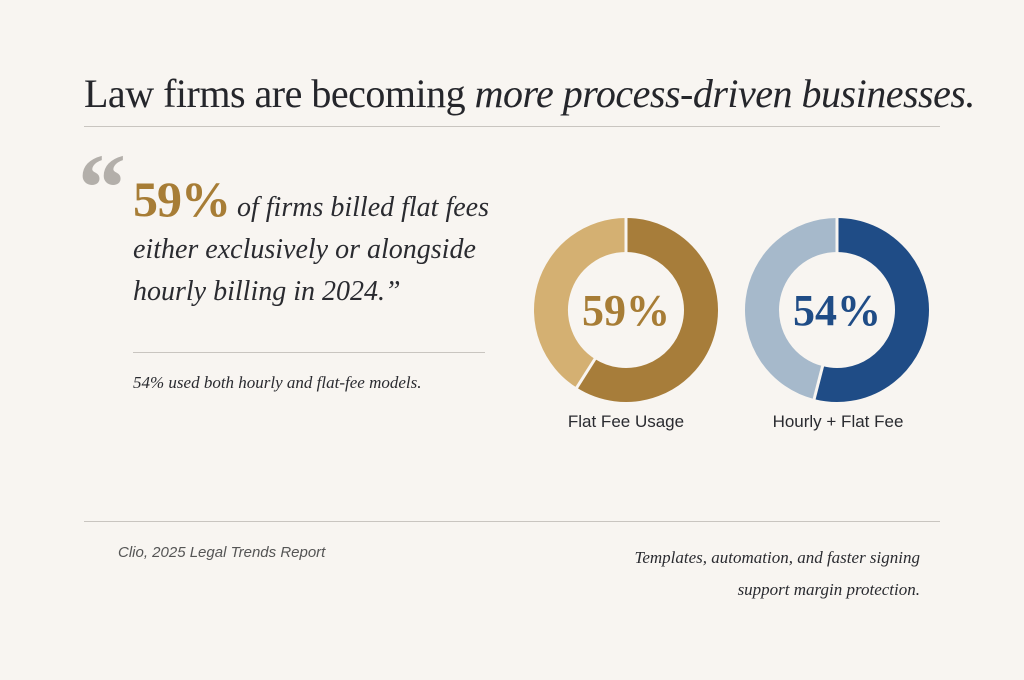  Describe the element at coordinates (279, 93) in the screenshot. I see `title-plain: Law firms are becoming` at that location.